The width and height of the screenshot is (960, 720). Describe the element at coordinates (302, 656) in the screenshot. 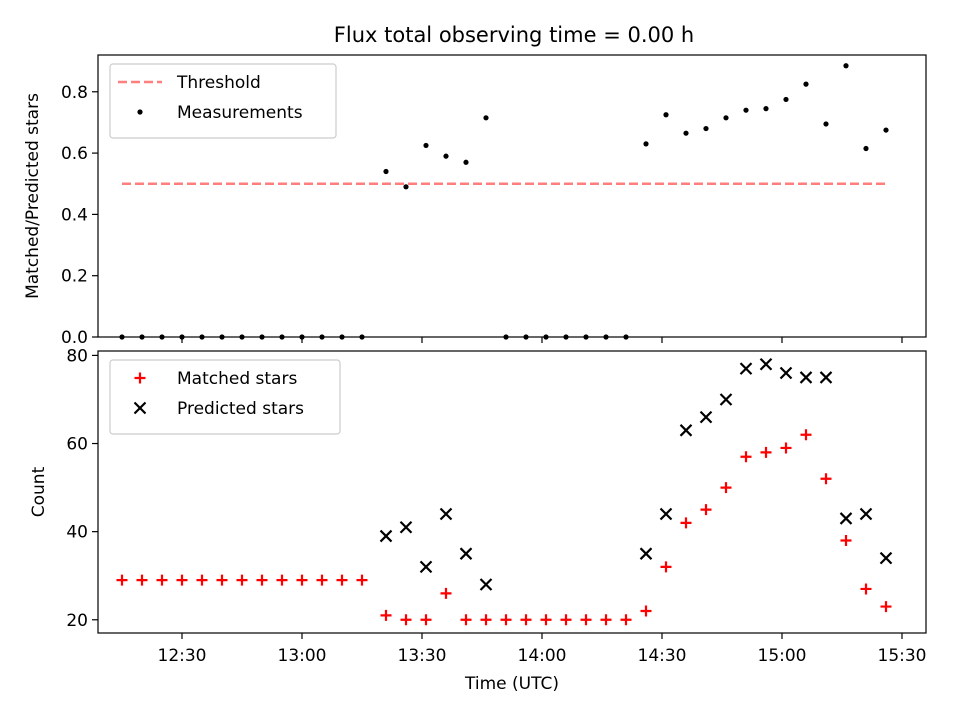

I see `x-tick-label: 13:00` at that location.